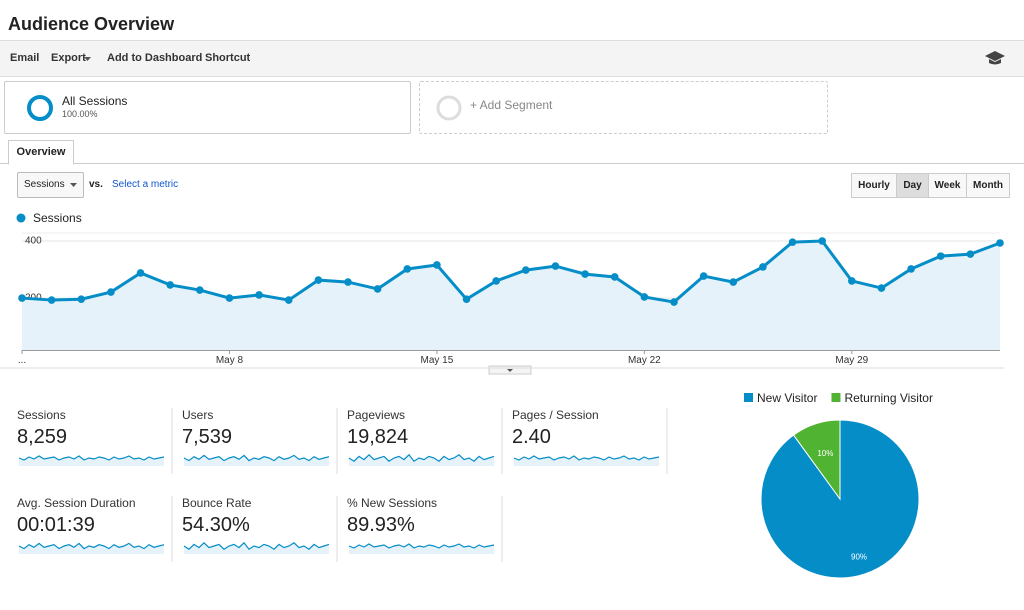 The image size is (1024, 610). I want to click on x-tick-label: May 15, so click(437, 360).